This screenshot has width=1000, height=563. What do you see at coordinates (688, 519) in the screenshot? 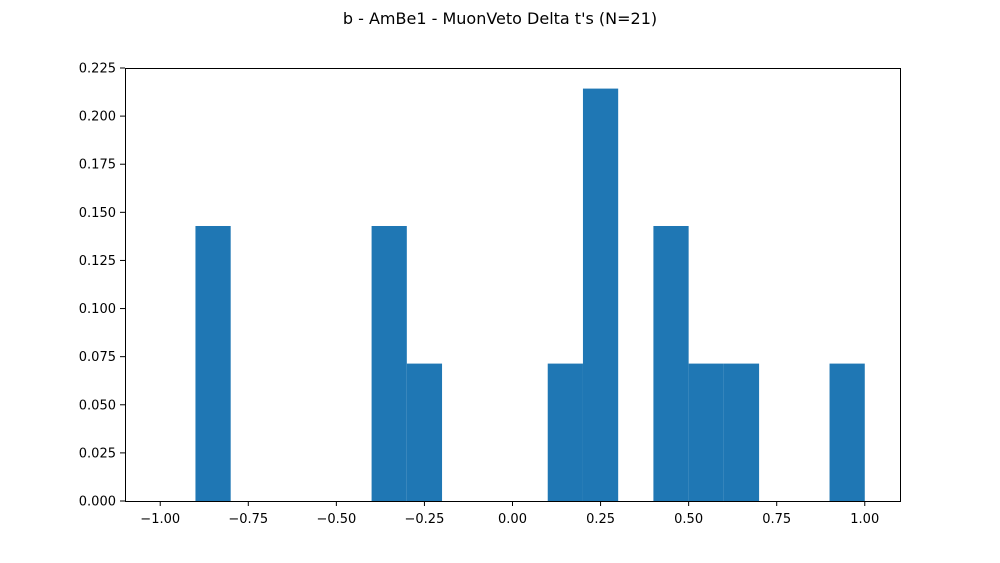
I see `x-tick-label: 0.50` at bounding box center [688, 519].